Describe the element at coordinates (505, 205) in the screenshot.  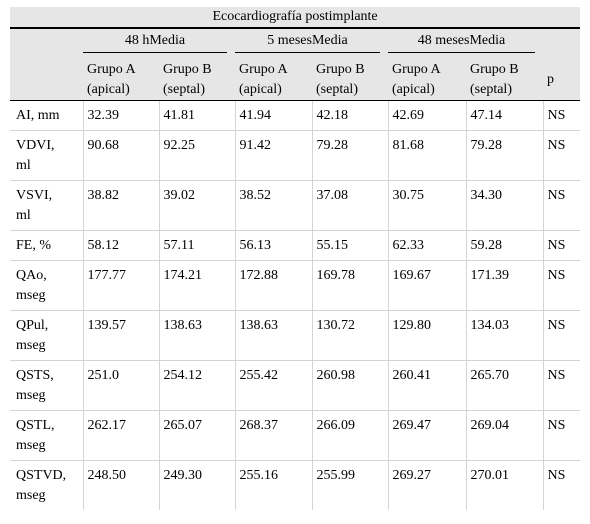
I see `table-cell: 34.30` at that location.